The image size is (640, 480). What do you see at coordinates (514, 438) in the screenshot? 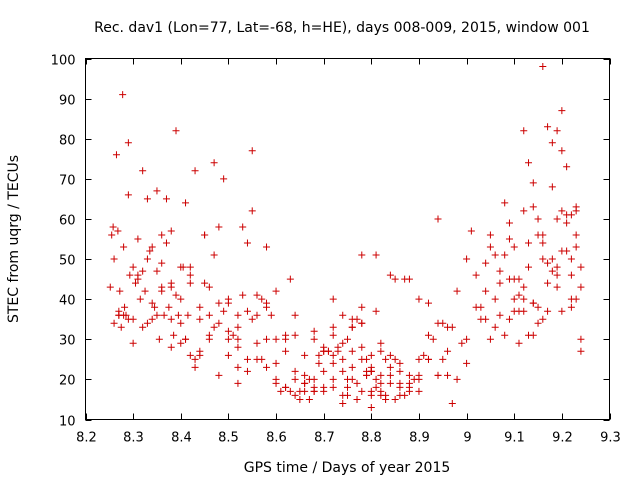
I see `x-tick-label: 9.1` at bounding box center [514, 438].